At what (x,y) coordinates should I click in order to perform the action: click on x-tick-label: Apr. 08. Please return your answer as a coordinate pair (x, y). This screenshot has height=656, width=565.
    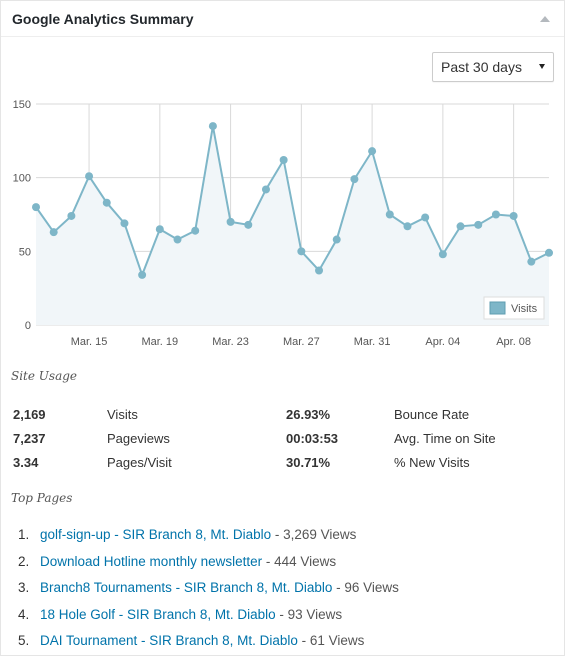
    Looking at the image, I should click on (513, 342).